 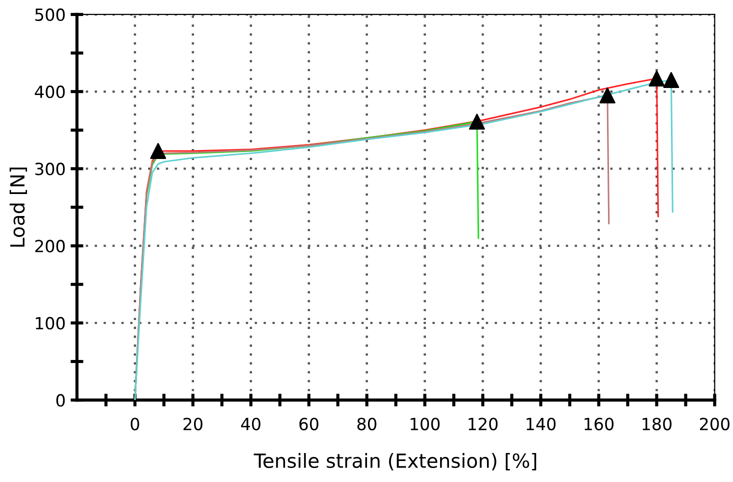 I want to click on x-tick-label: 80, so click(x=366, y=424).